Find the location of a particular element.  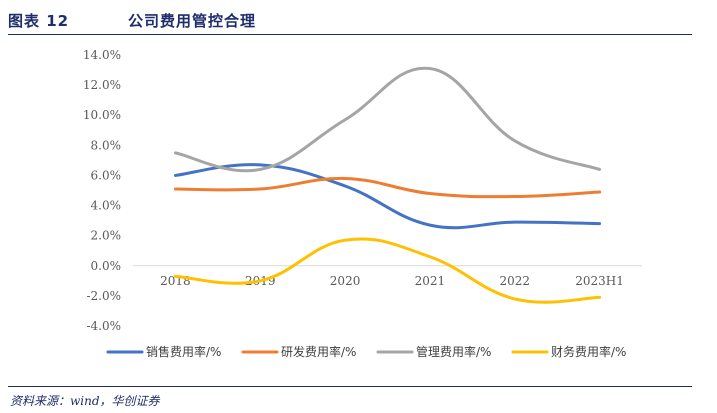

y-tick-label: 10.0% is located at coordinates (102, 115).